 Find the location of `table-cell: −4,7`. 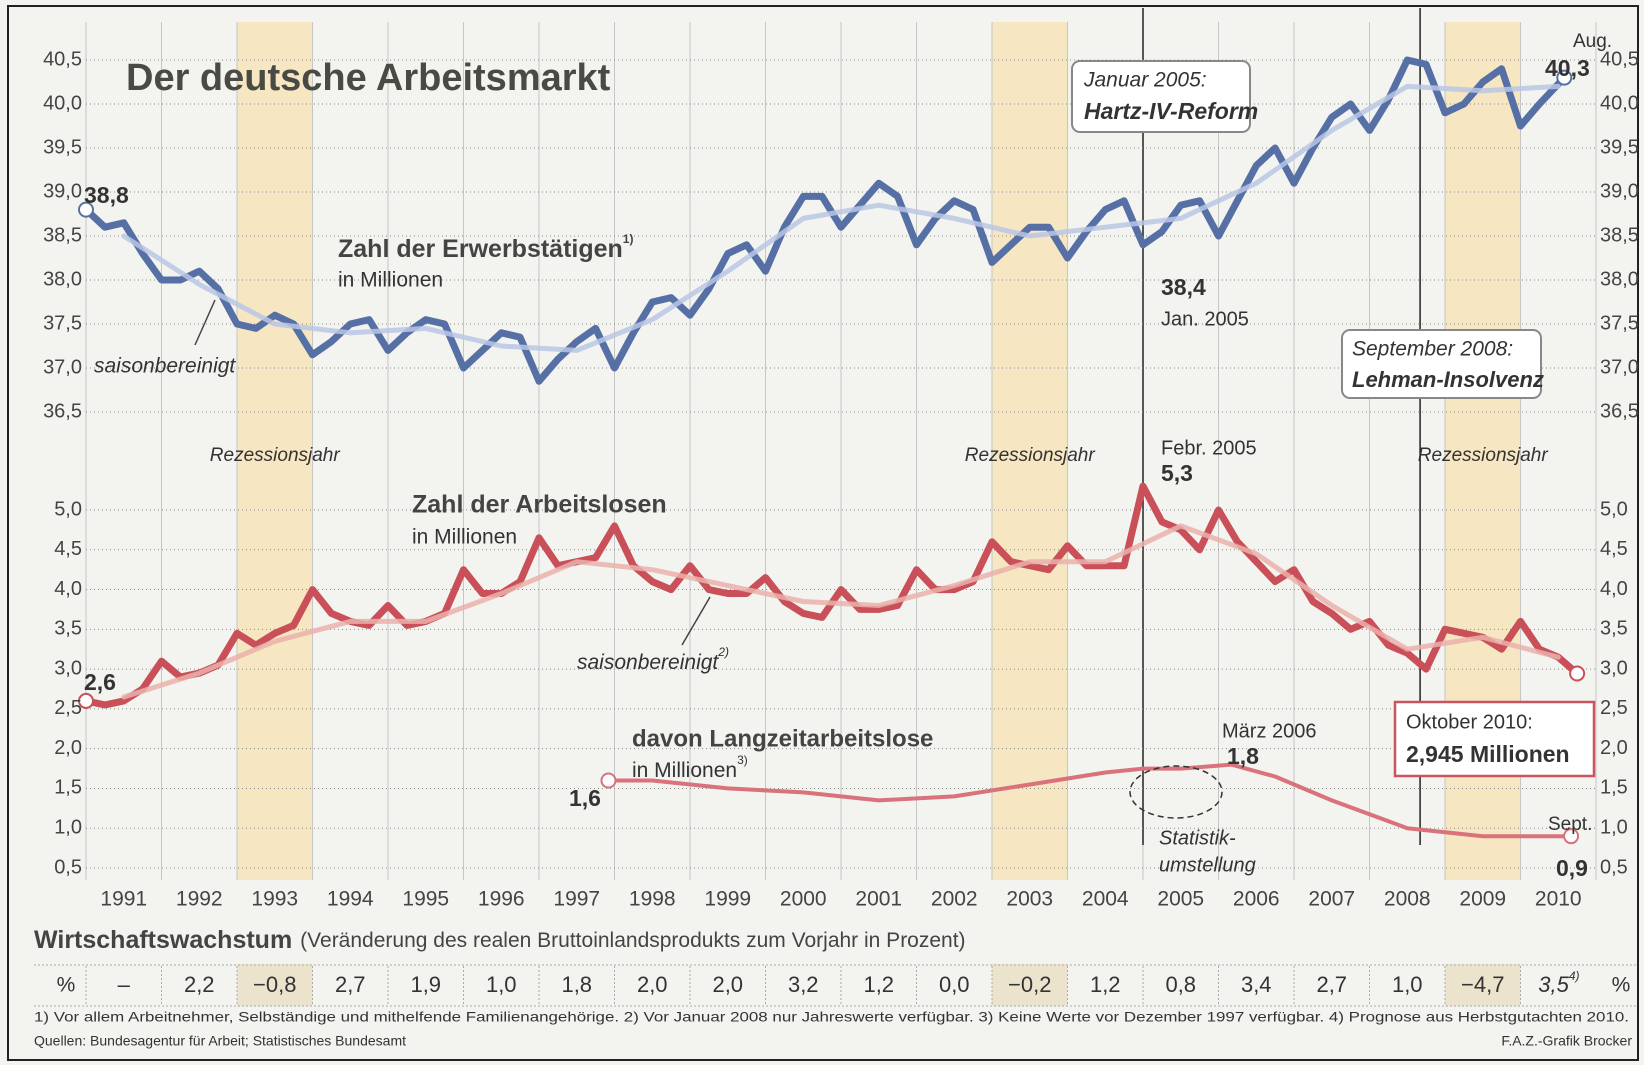

table-cell: −4,7 is located at coordinates (1482, 984).